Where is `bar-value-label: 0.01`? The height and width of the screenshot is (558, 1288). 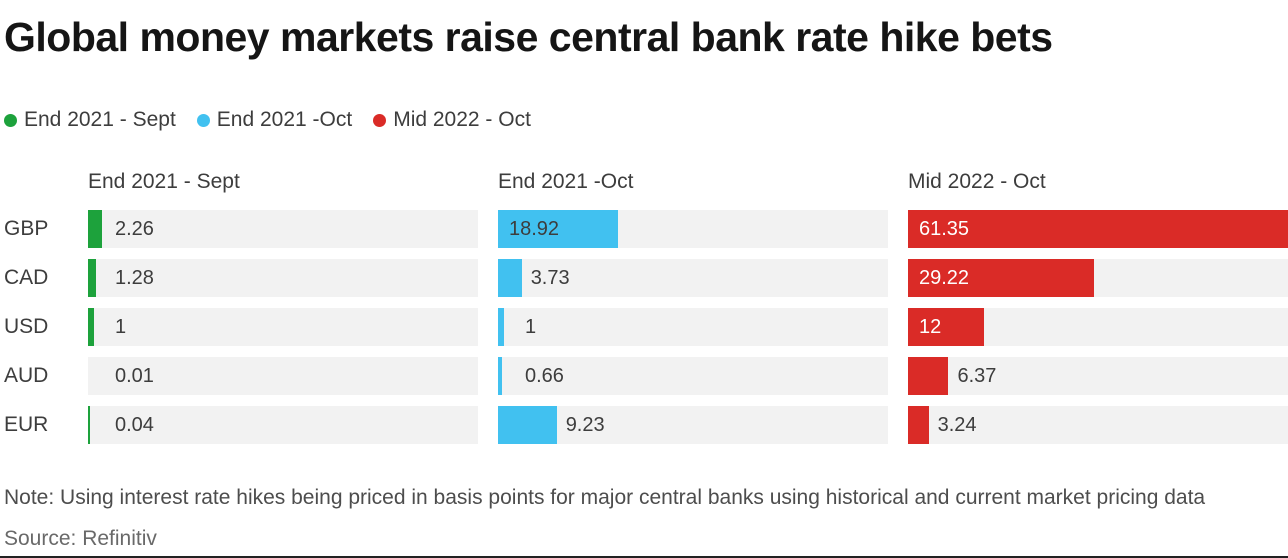 bar-value-label: 0.01 is located at coordinates (134, 376).